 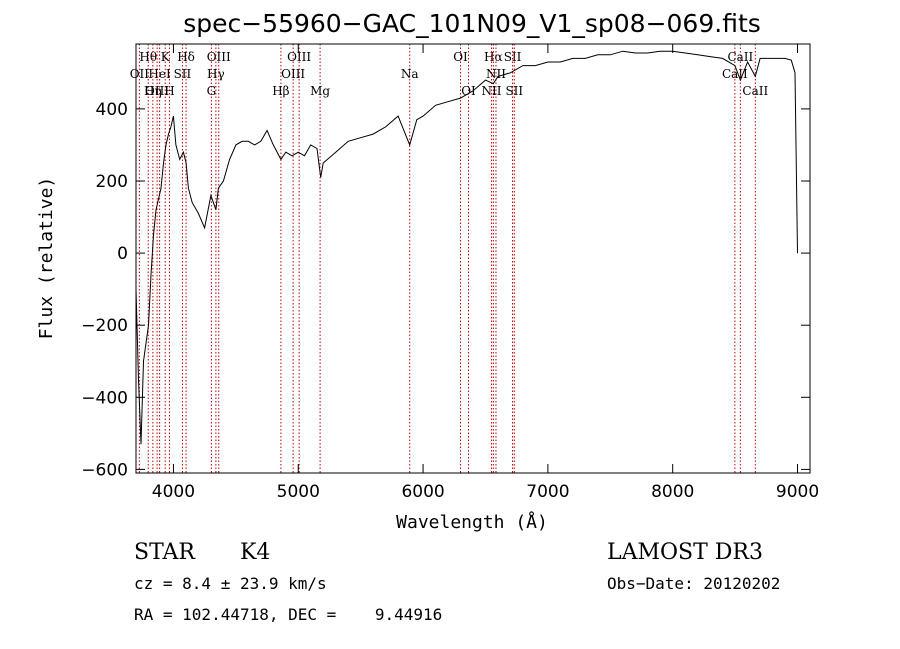 I want to click on spectral-line-label: Mg, so click(x=320, y=91).